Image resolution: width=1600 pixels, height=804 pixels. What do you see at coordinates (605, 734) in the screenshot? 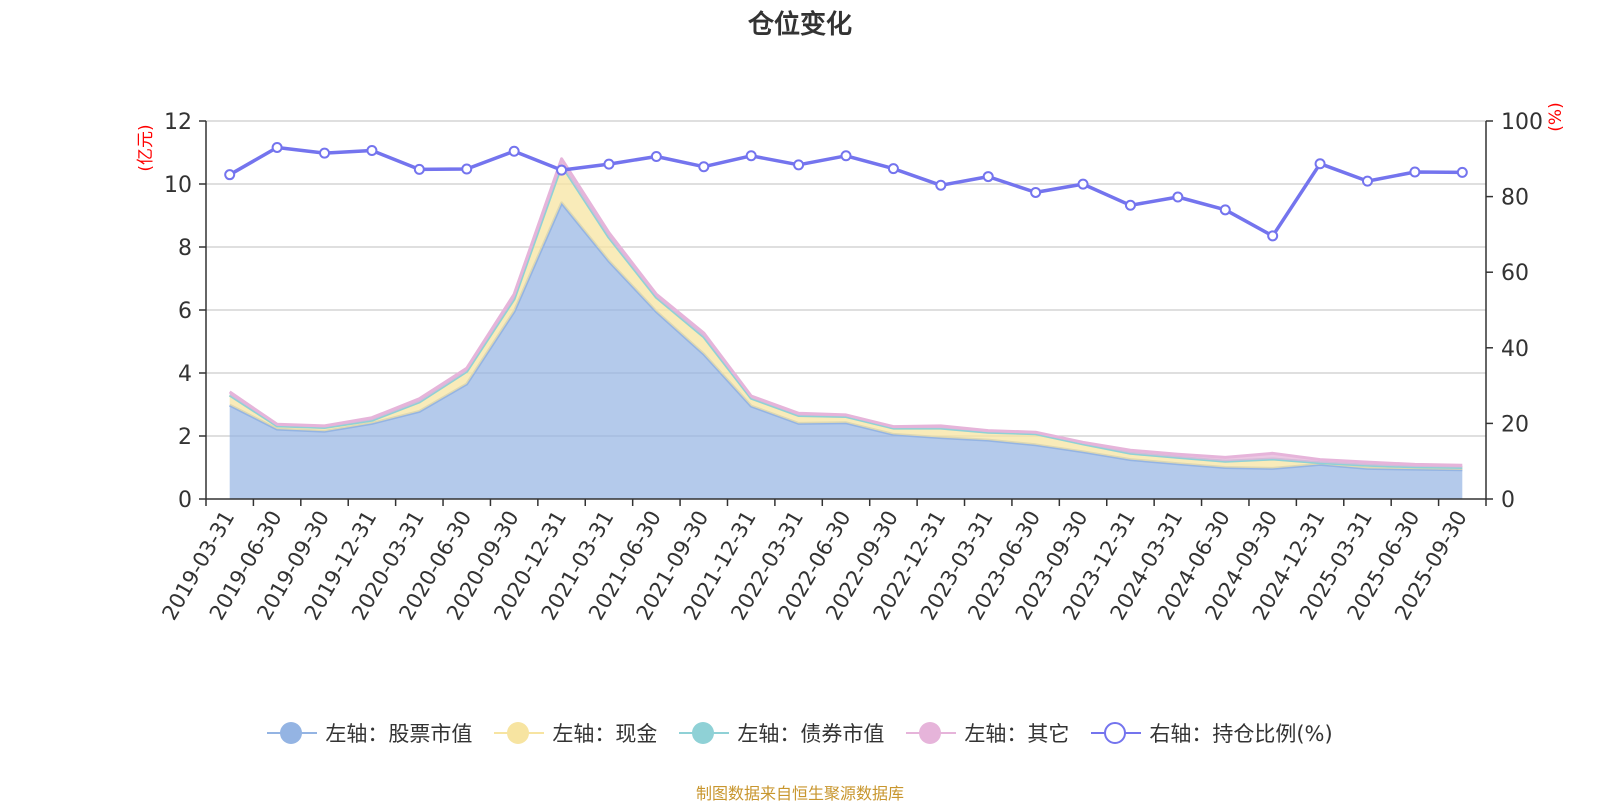
I see `legend-label: 左轴：现金` at bounding box center [605, 734].